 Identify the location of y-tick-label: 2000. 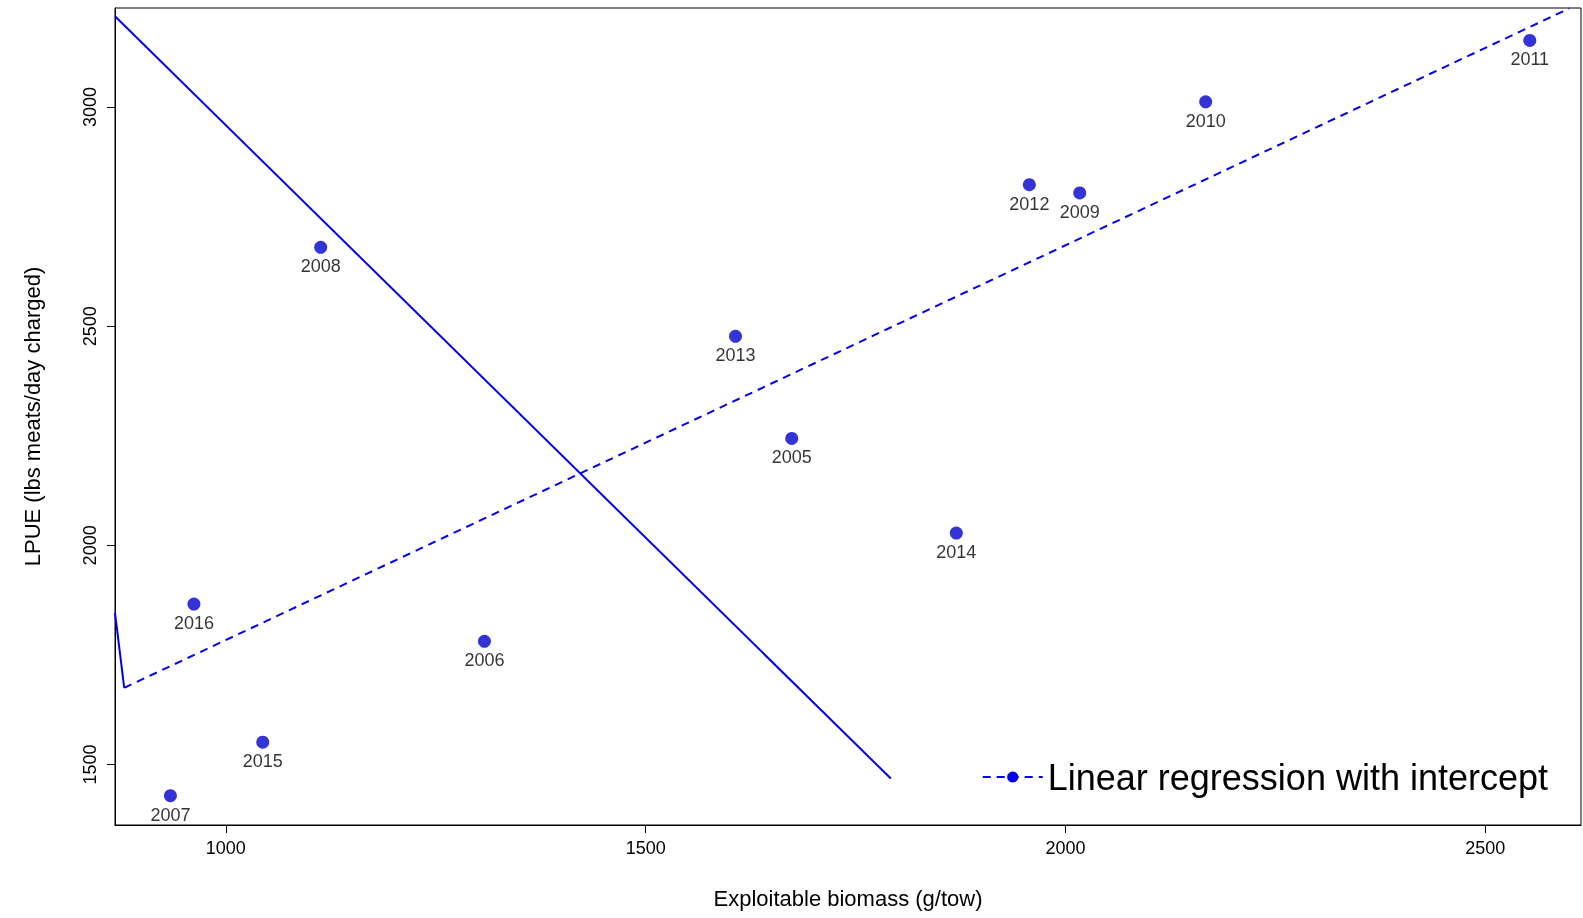
(90, 545).